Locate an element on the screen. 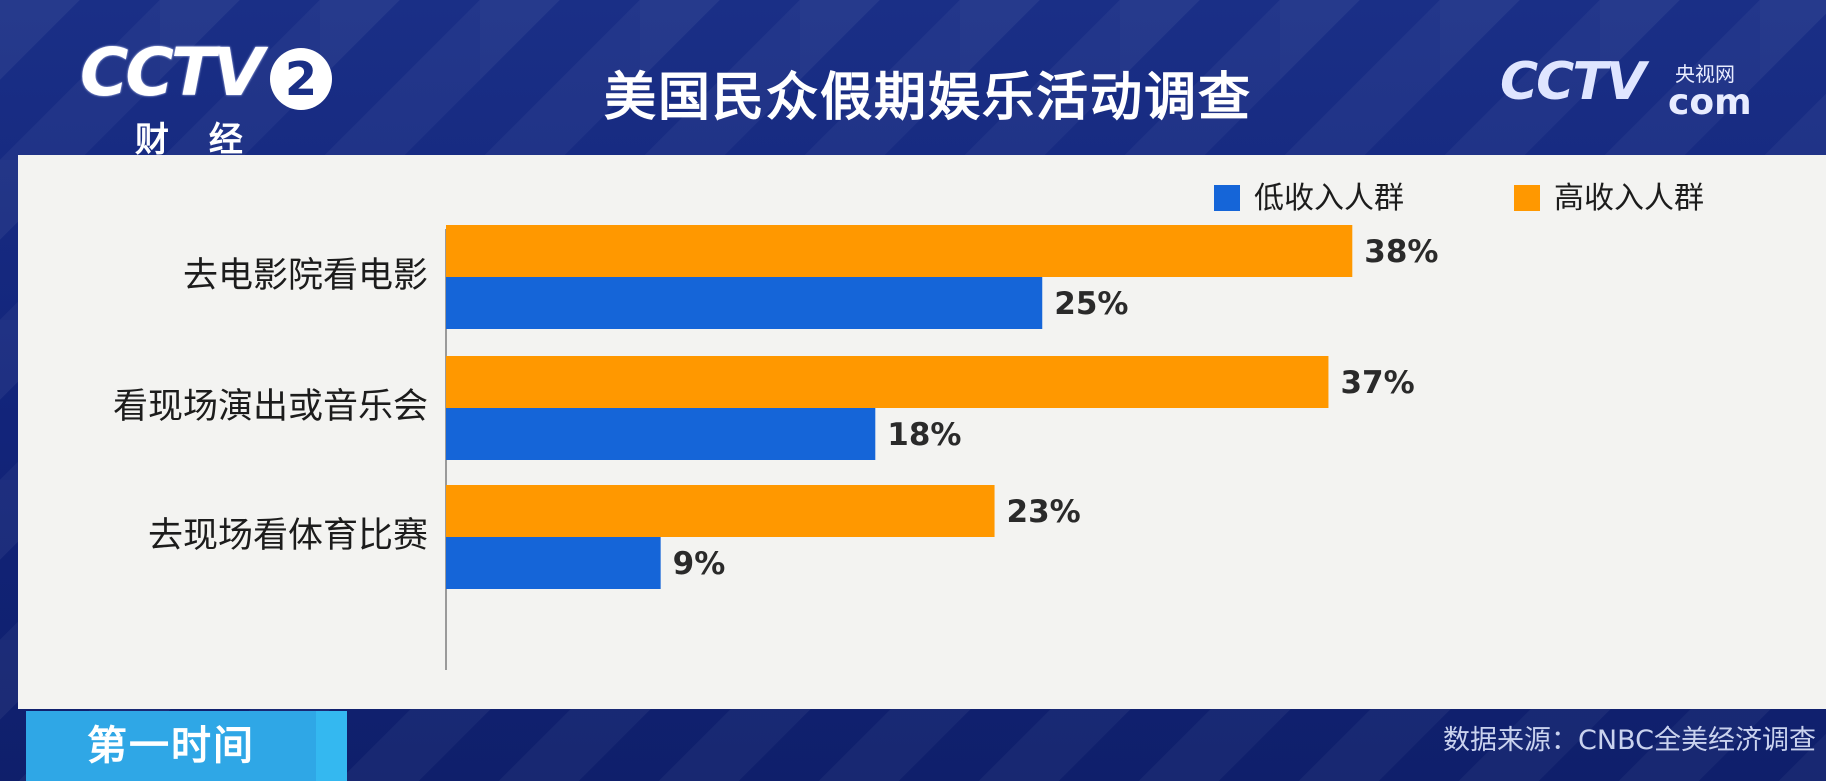 The height and width of the screenshot is (781, 1826). cctv-com-logo: CCTV 央视网 com is located at coordinates (1640, 92).